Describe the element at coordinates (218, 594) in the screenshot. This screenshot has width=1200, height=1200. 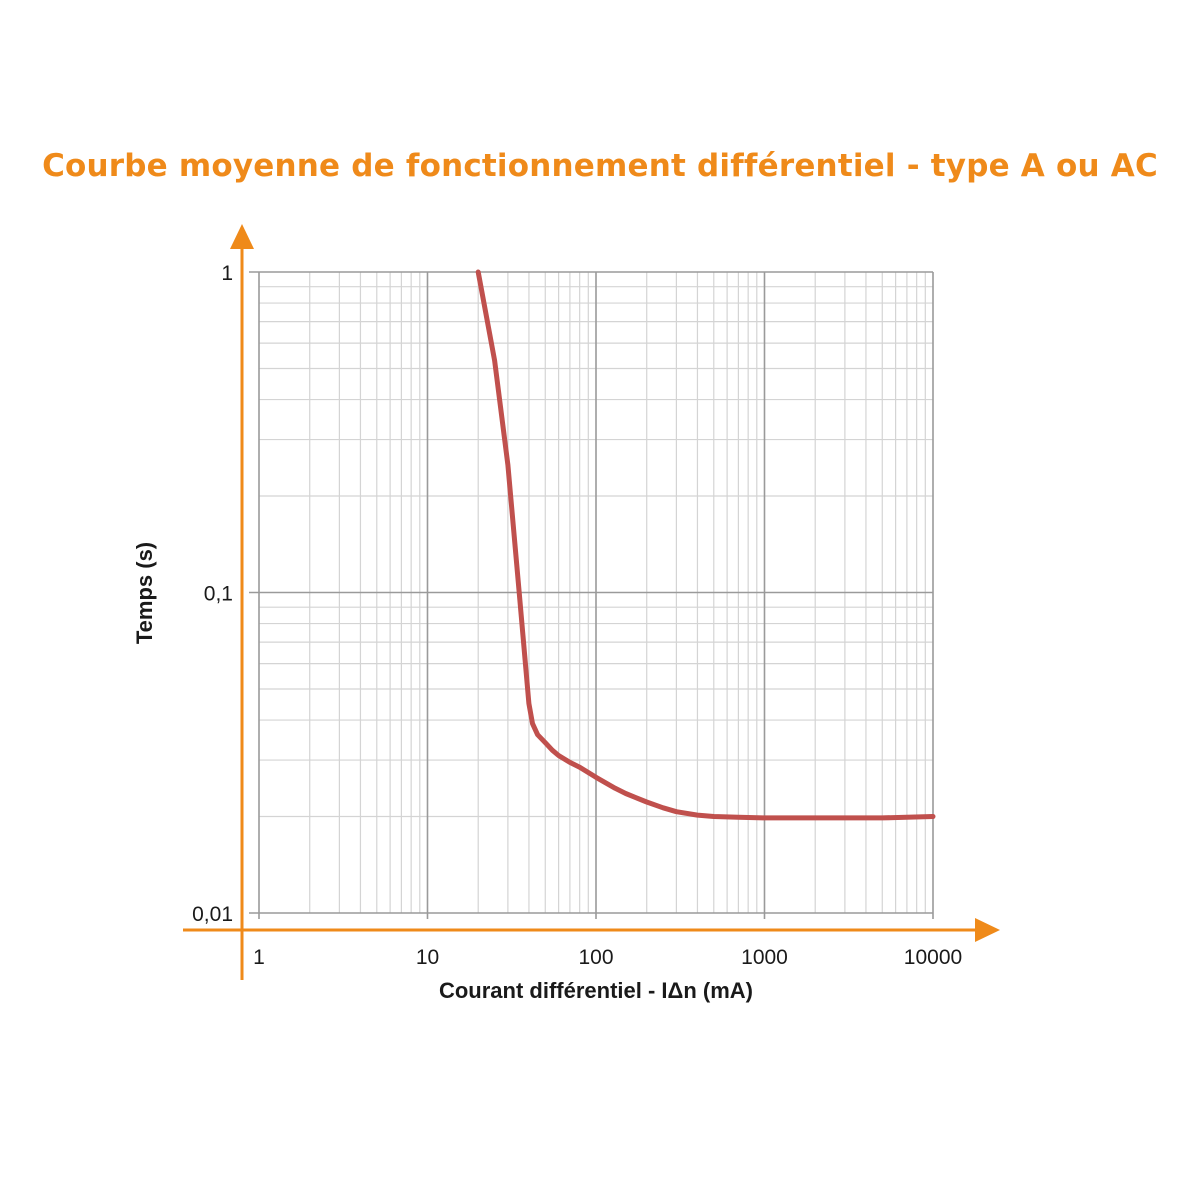
I see `y-tick-label: 0,1` at that location.